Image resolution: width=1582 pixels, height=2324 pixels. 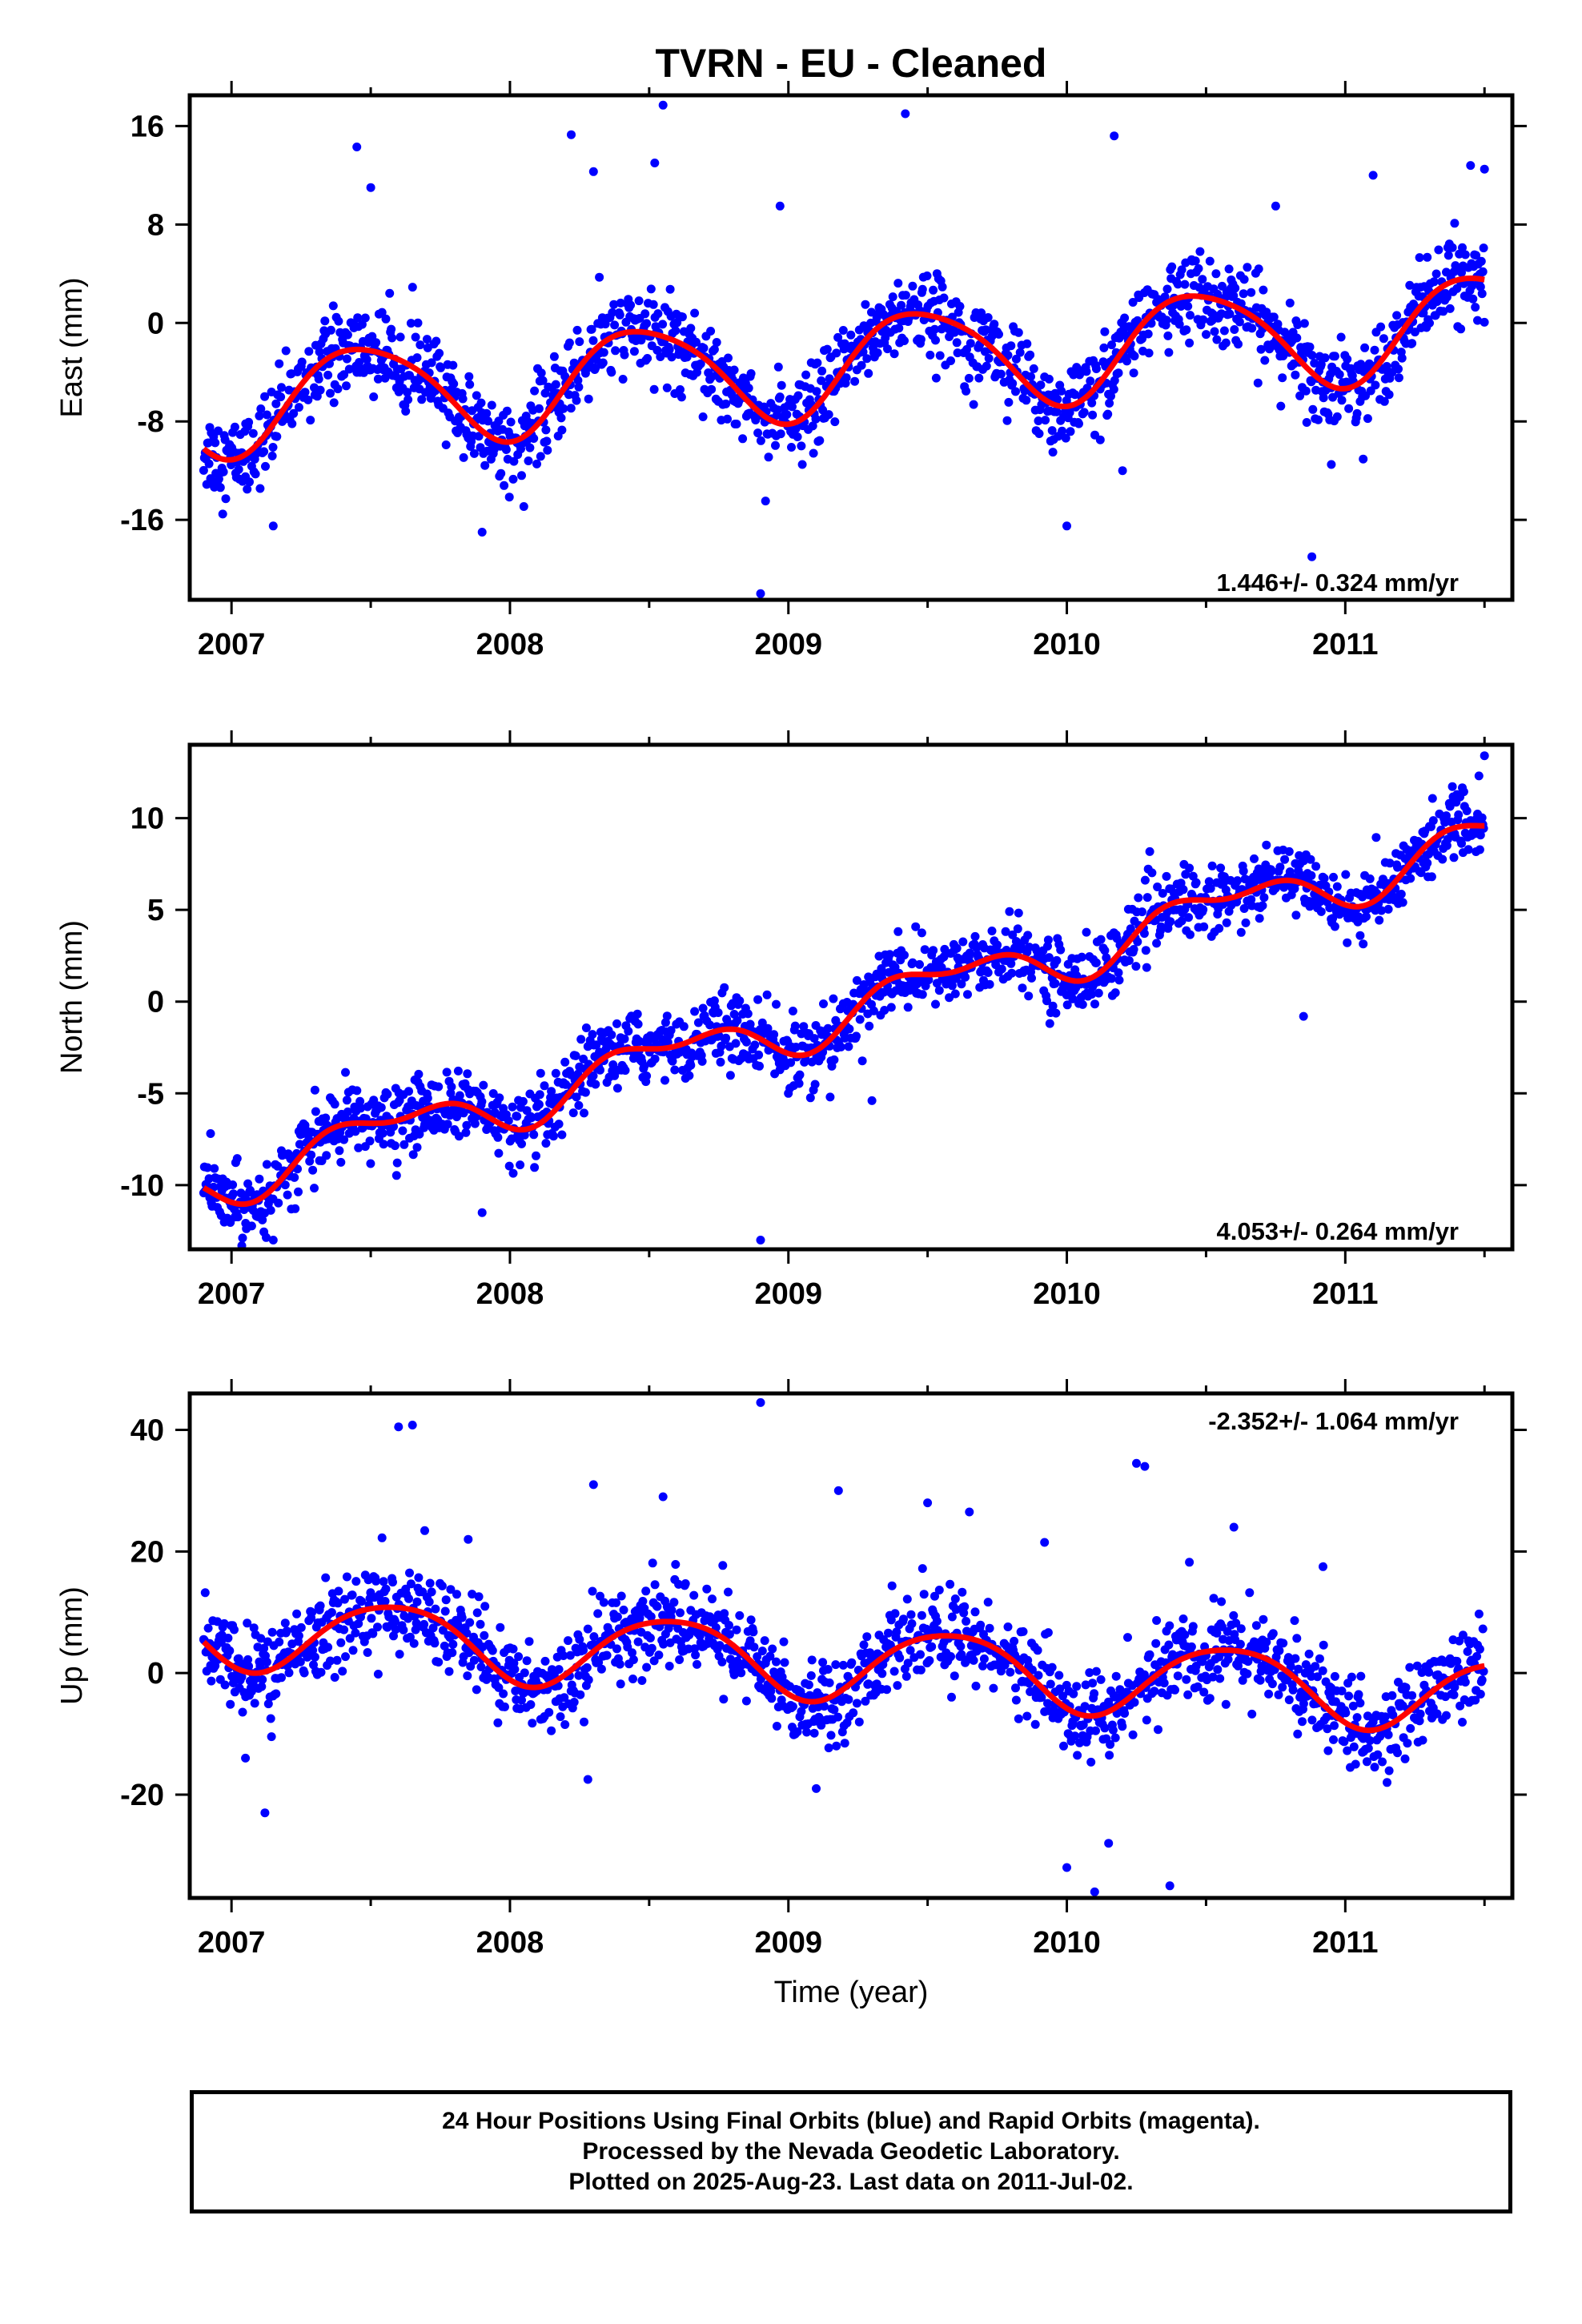 I want to click on up-x-tick-label: 2008, so click(x=510, y=1943).